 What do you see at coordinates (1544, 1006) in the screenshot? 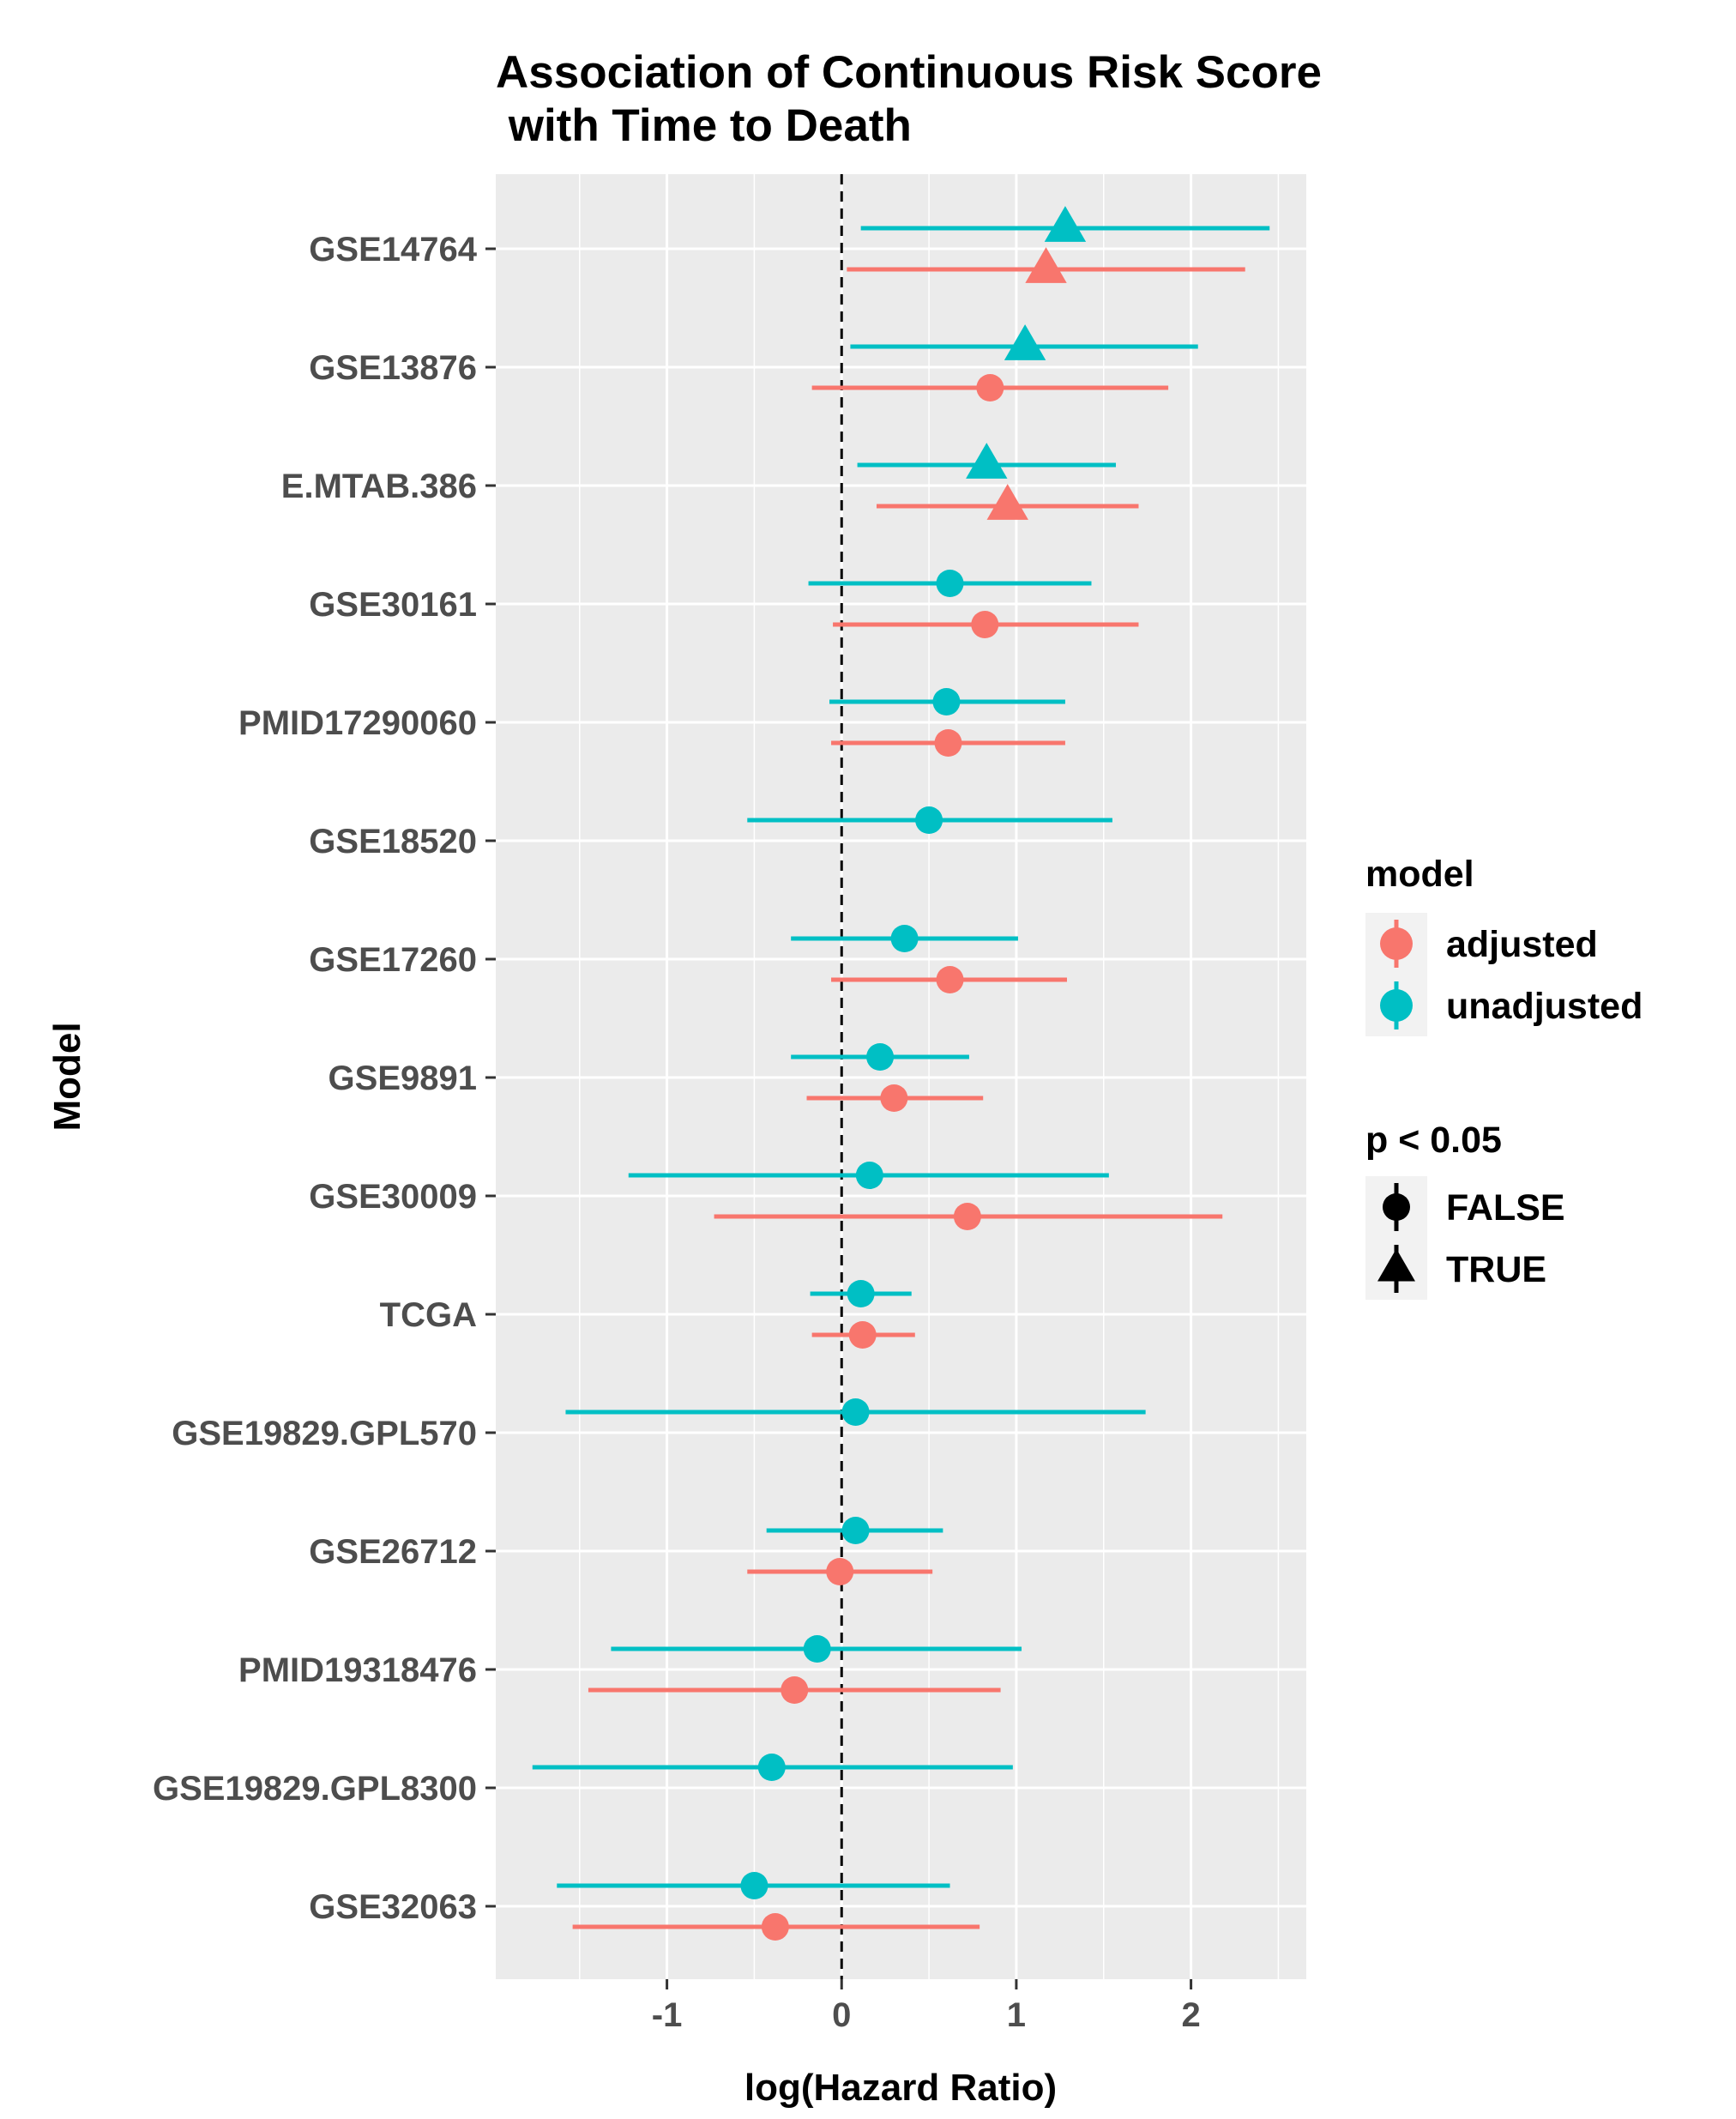
I see `legend-label-unadjusted: unadjusted` at bounding box center [1544, 1006].